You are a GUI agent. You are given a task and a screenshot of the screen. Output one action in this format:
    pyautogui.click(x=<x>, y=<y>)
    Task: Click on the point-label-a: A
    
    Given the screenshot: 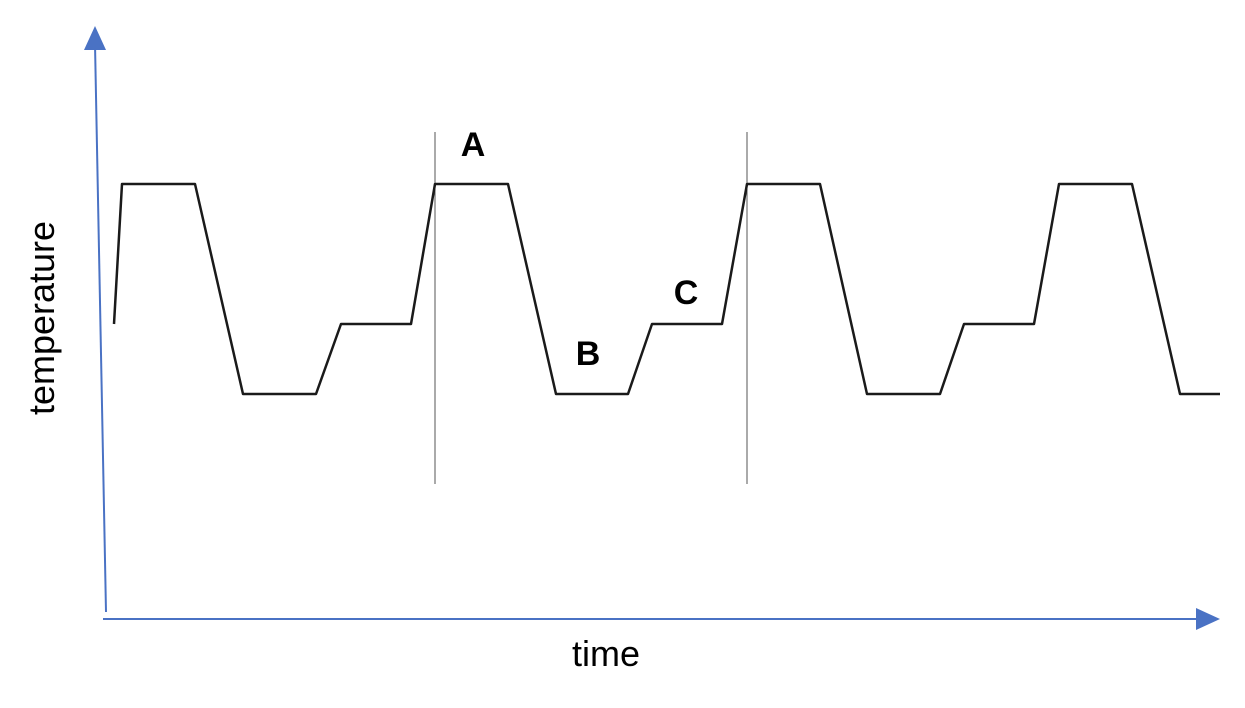 What is the action you would take?
    pyautogui.click(x=473, y=145)
    